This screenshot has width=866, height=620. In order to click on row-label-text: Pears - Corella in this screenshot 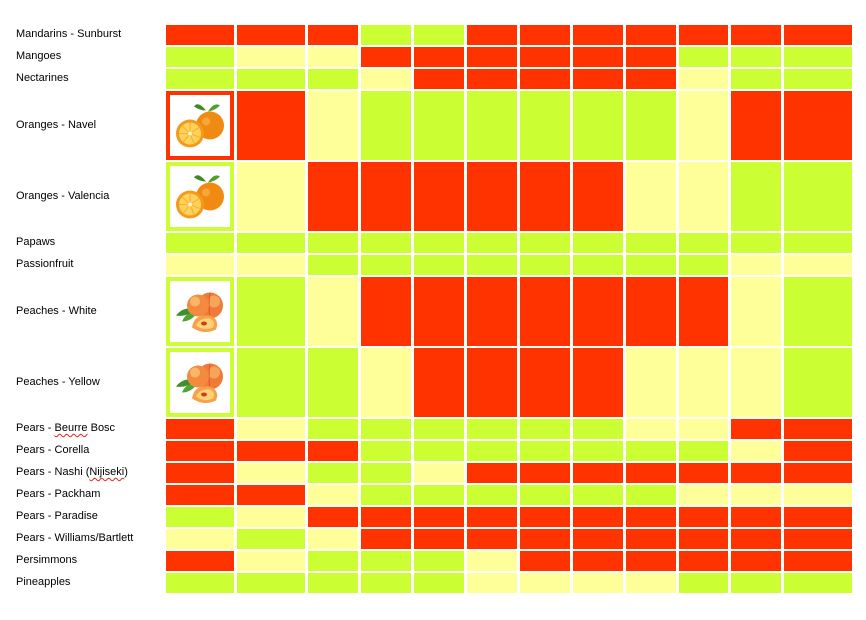, I will do `click(53, 450)`.